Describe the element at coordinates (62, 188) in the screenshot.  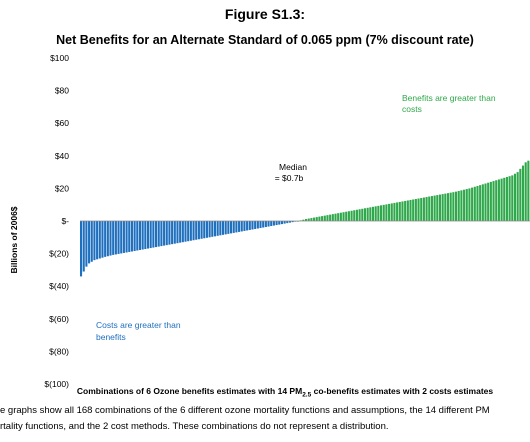
I see `y-tick-label: $20` at that location.